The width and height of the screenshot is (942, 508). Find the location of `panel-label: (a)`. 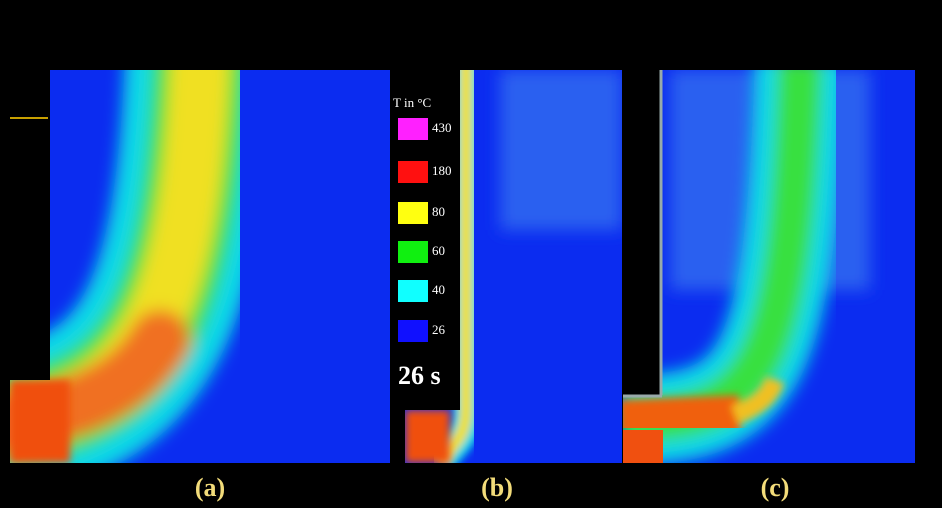

panel-label: (a) is located at coordinates (210, 487).